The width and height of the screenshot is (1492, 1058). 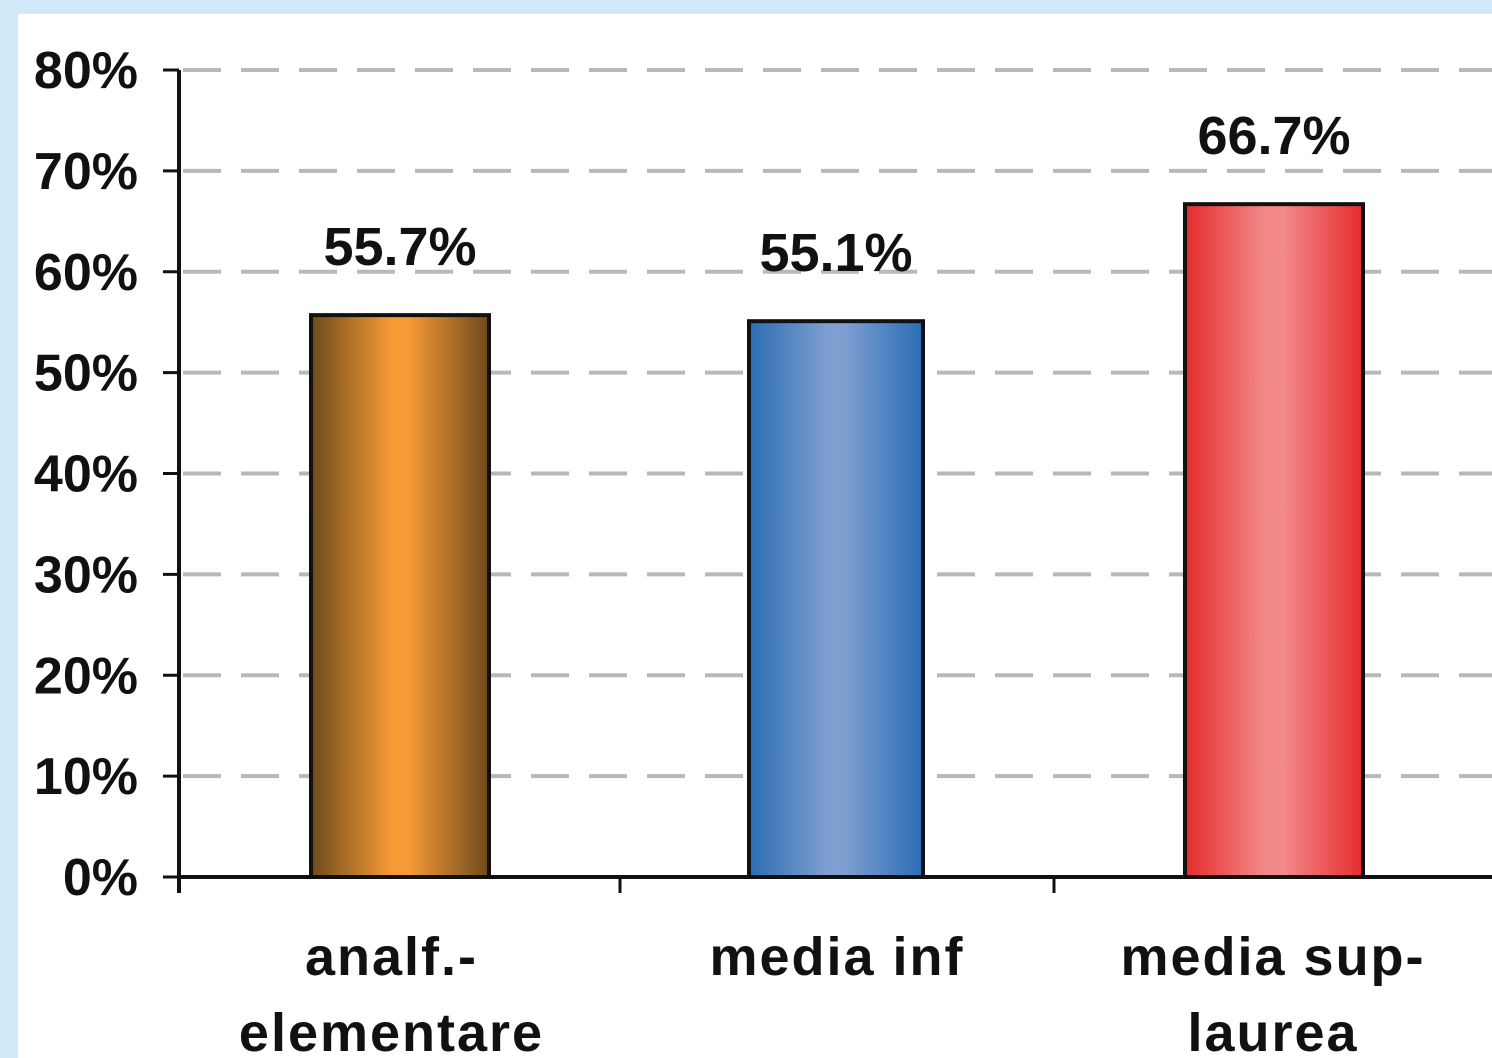 What do you see at coordinates (86, 71) in the screenshot?
I see `y-tick-label: 80%` at bounding box center [86, 71].